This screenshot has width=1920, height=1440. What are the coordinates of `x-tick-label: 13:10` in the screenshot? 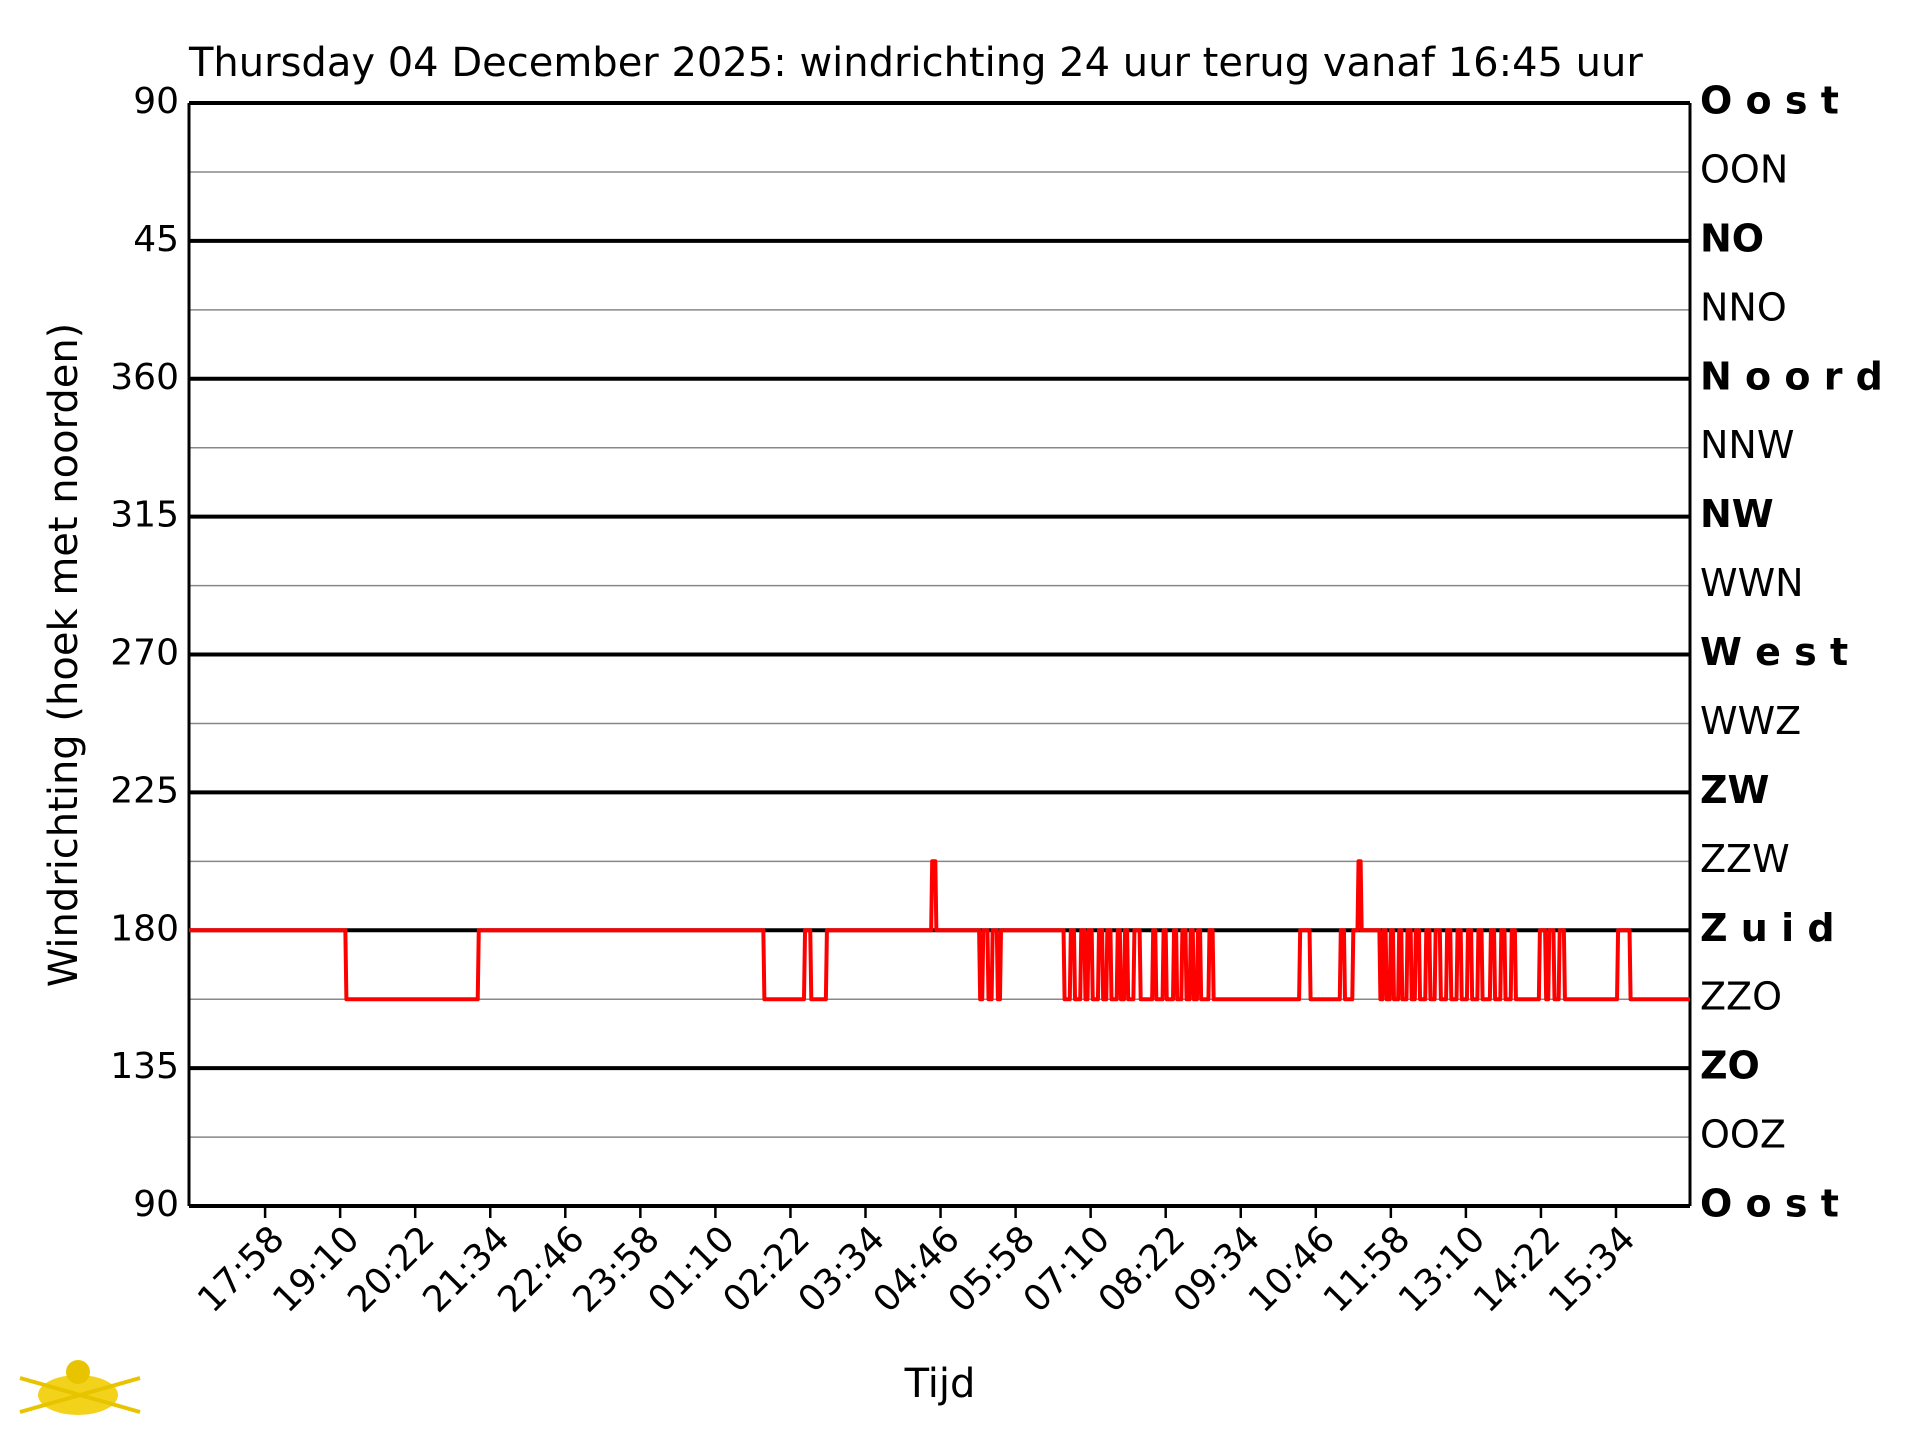 It's located at (1442, 1269).